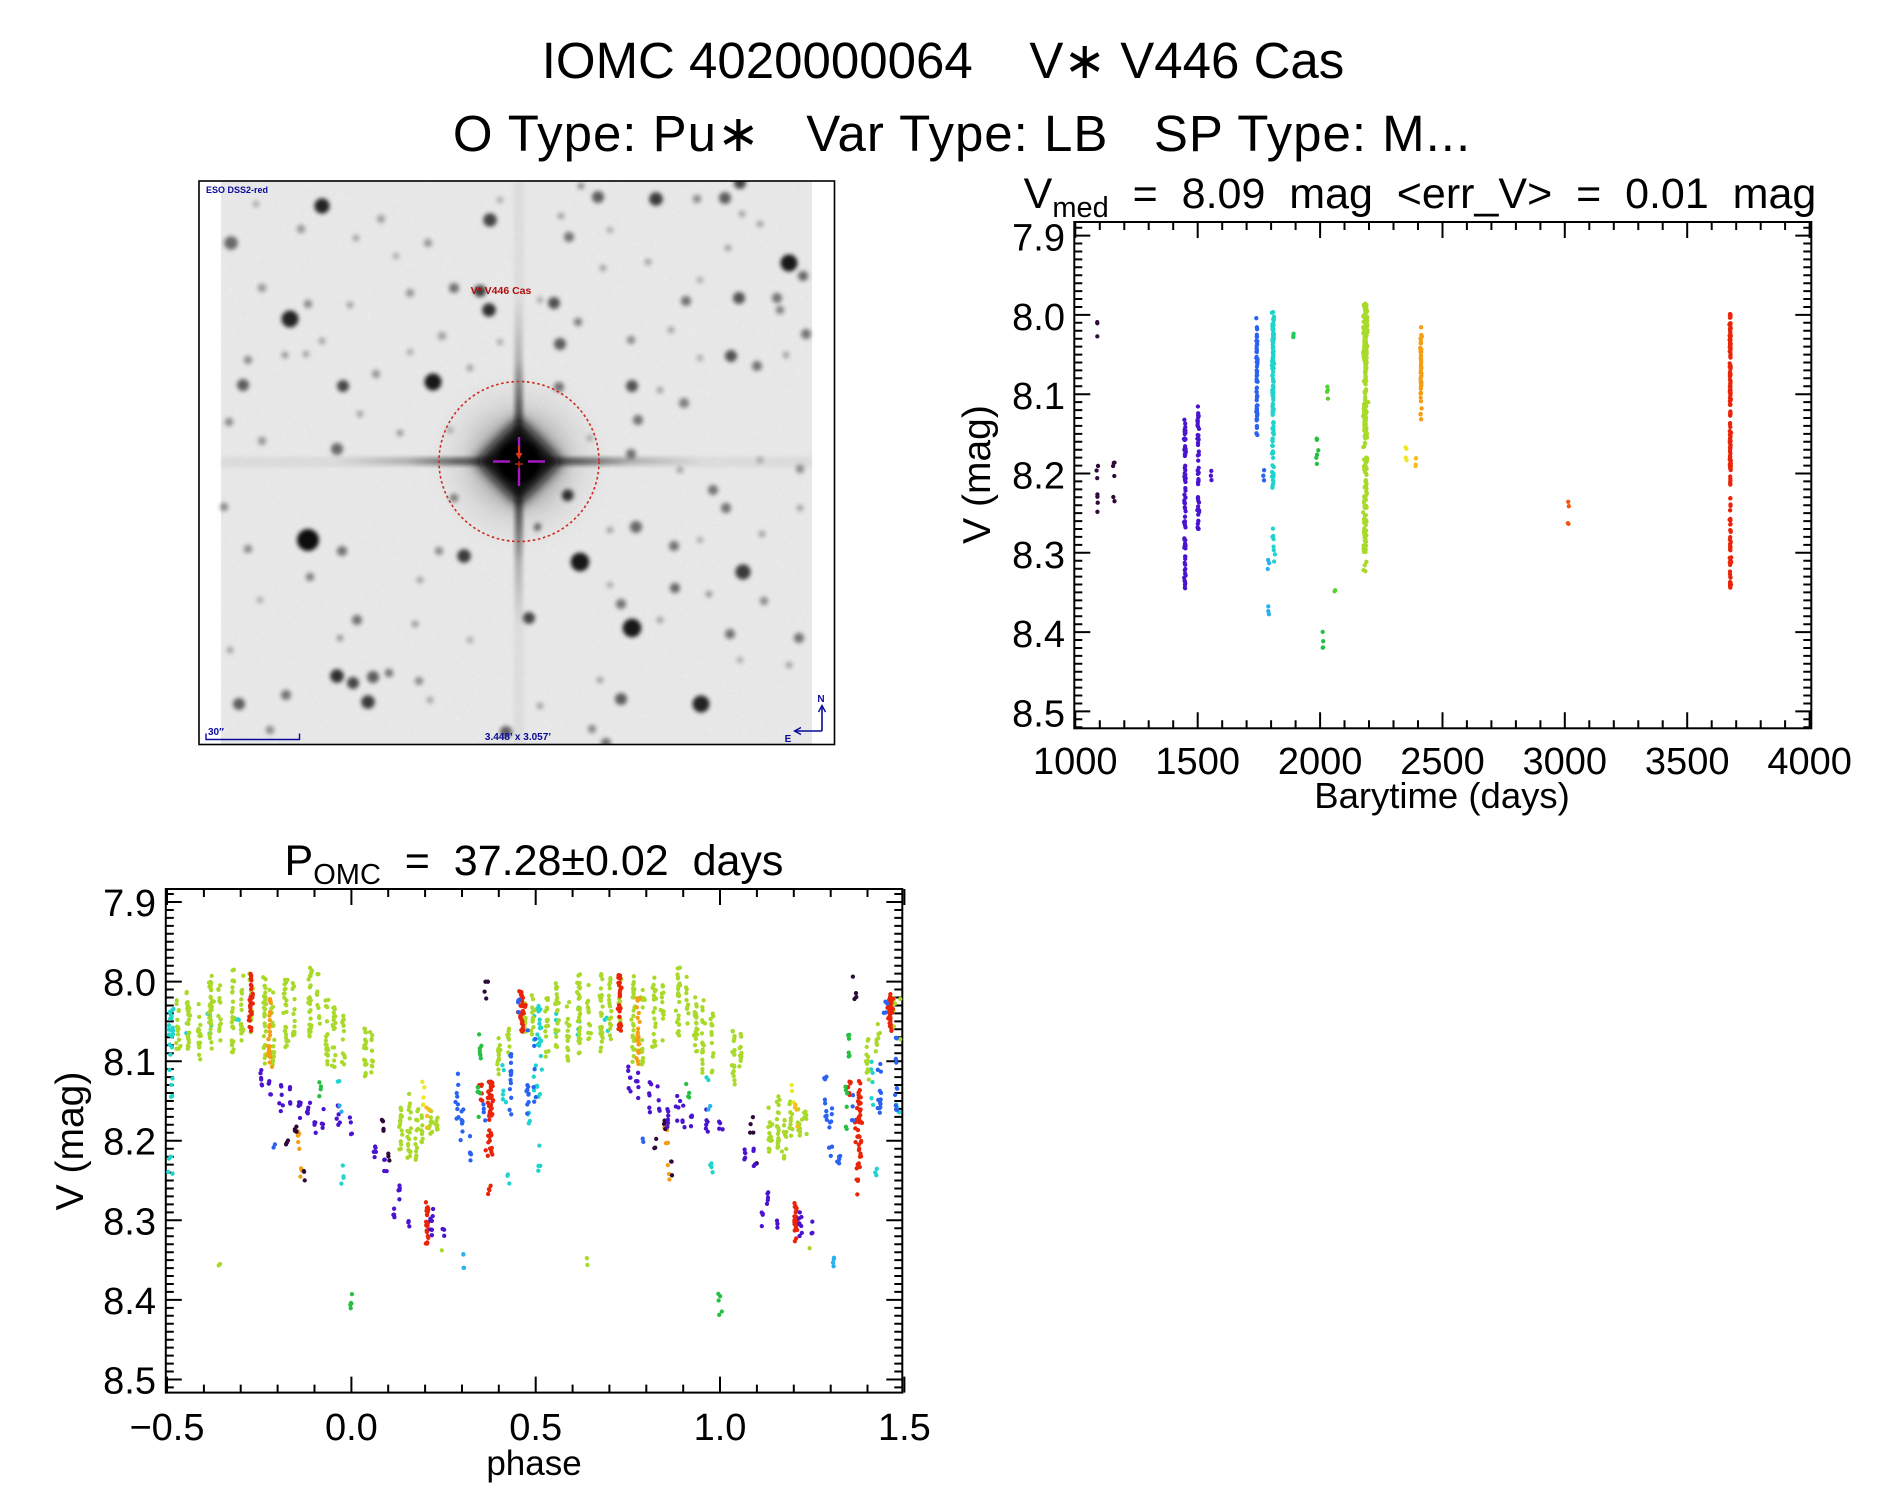 The image size is (1889, 1499). What do you see at coordinates (788, 739) in the screenshot?
I see `svg-text: E` at bounding box center [788, 739].